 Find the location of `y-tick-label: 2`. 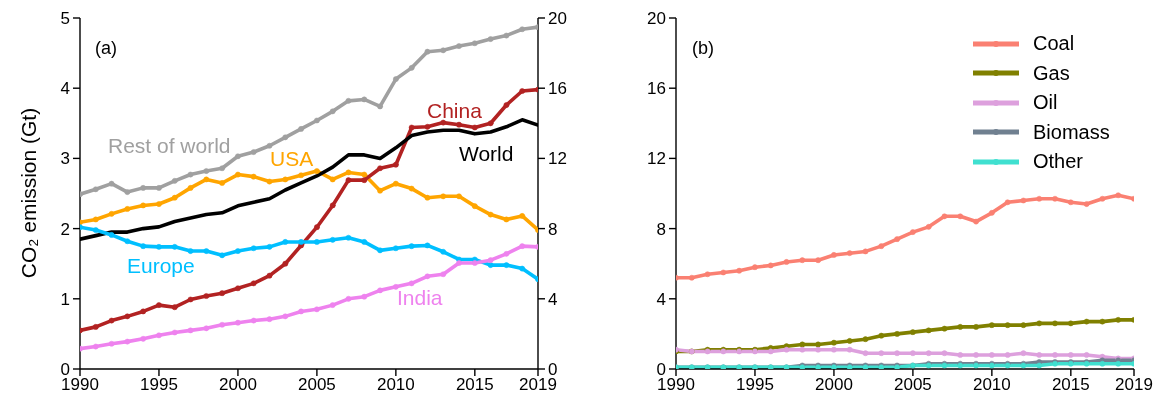

y-tick-label: 2 is located at coordinates (65, 229).